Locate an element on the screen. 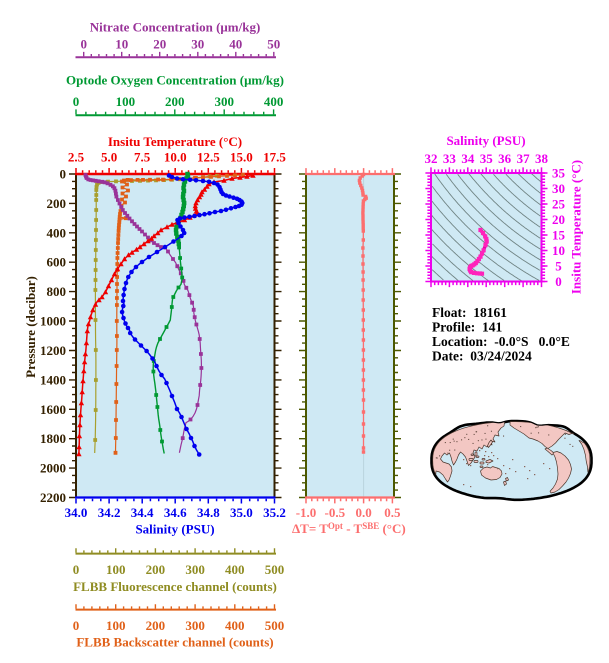  svg-text: 36 is located at coordinates (505, 158).